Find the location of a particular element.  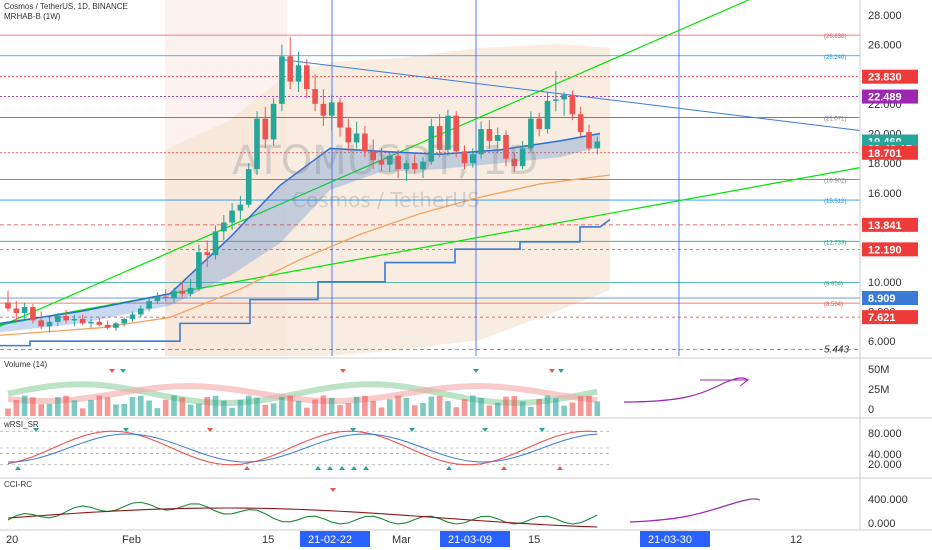

cci-pane-title: CCI-RC is located at coordinates (18, 484).